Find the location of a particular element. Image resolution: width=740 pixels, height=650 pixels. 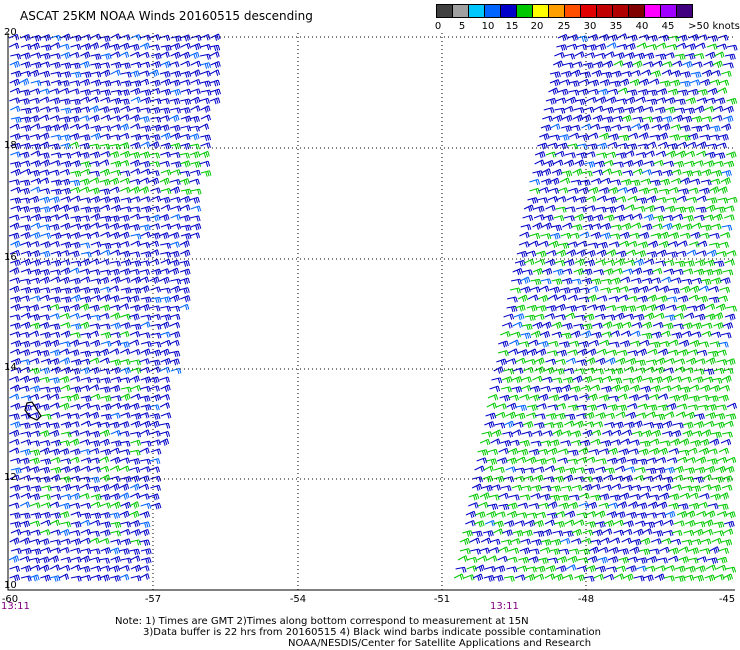

lat-label-20: 20 is located at coordinates (10, 32).